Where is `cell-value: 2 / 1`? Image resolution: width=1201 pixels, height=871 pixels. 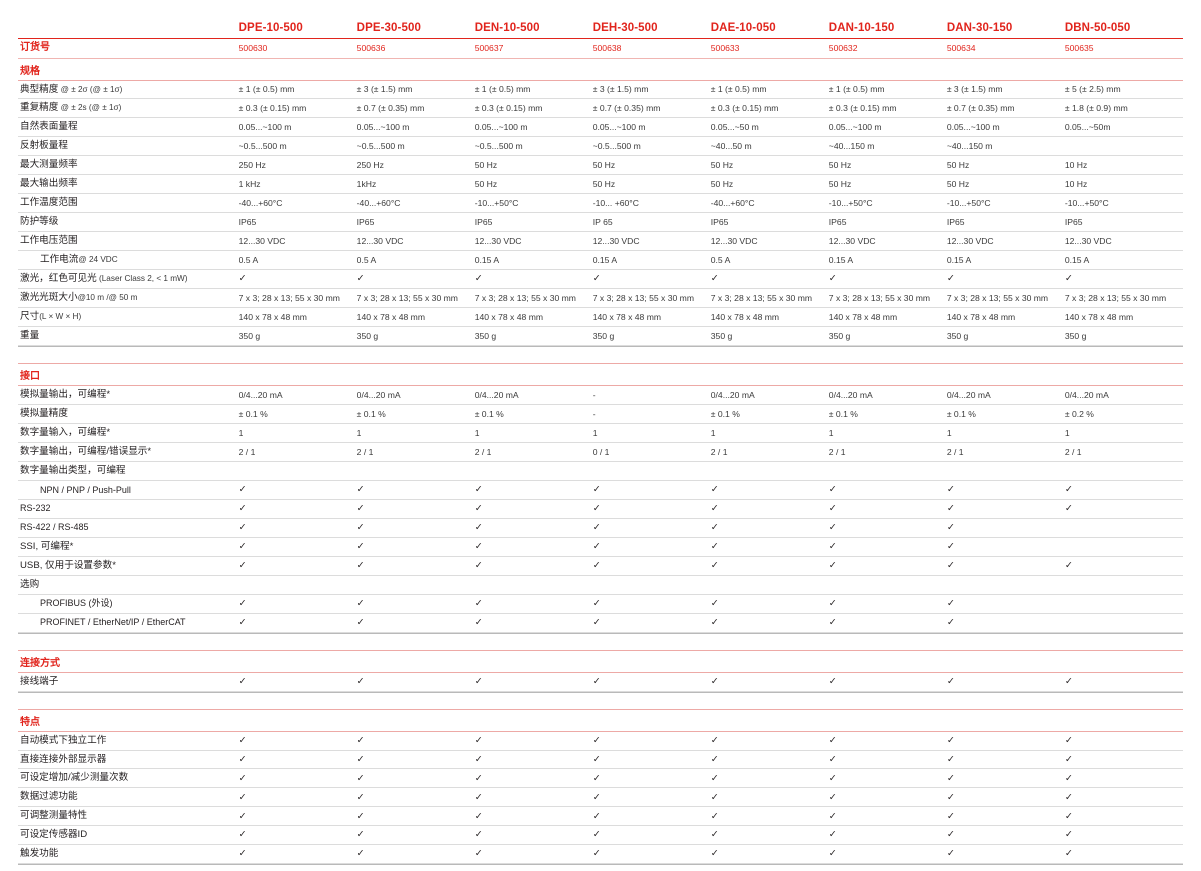
cell-value: 2 / 1 is located at coordinates (533, 452).